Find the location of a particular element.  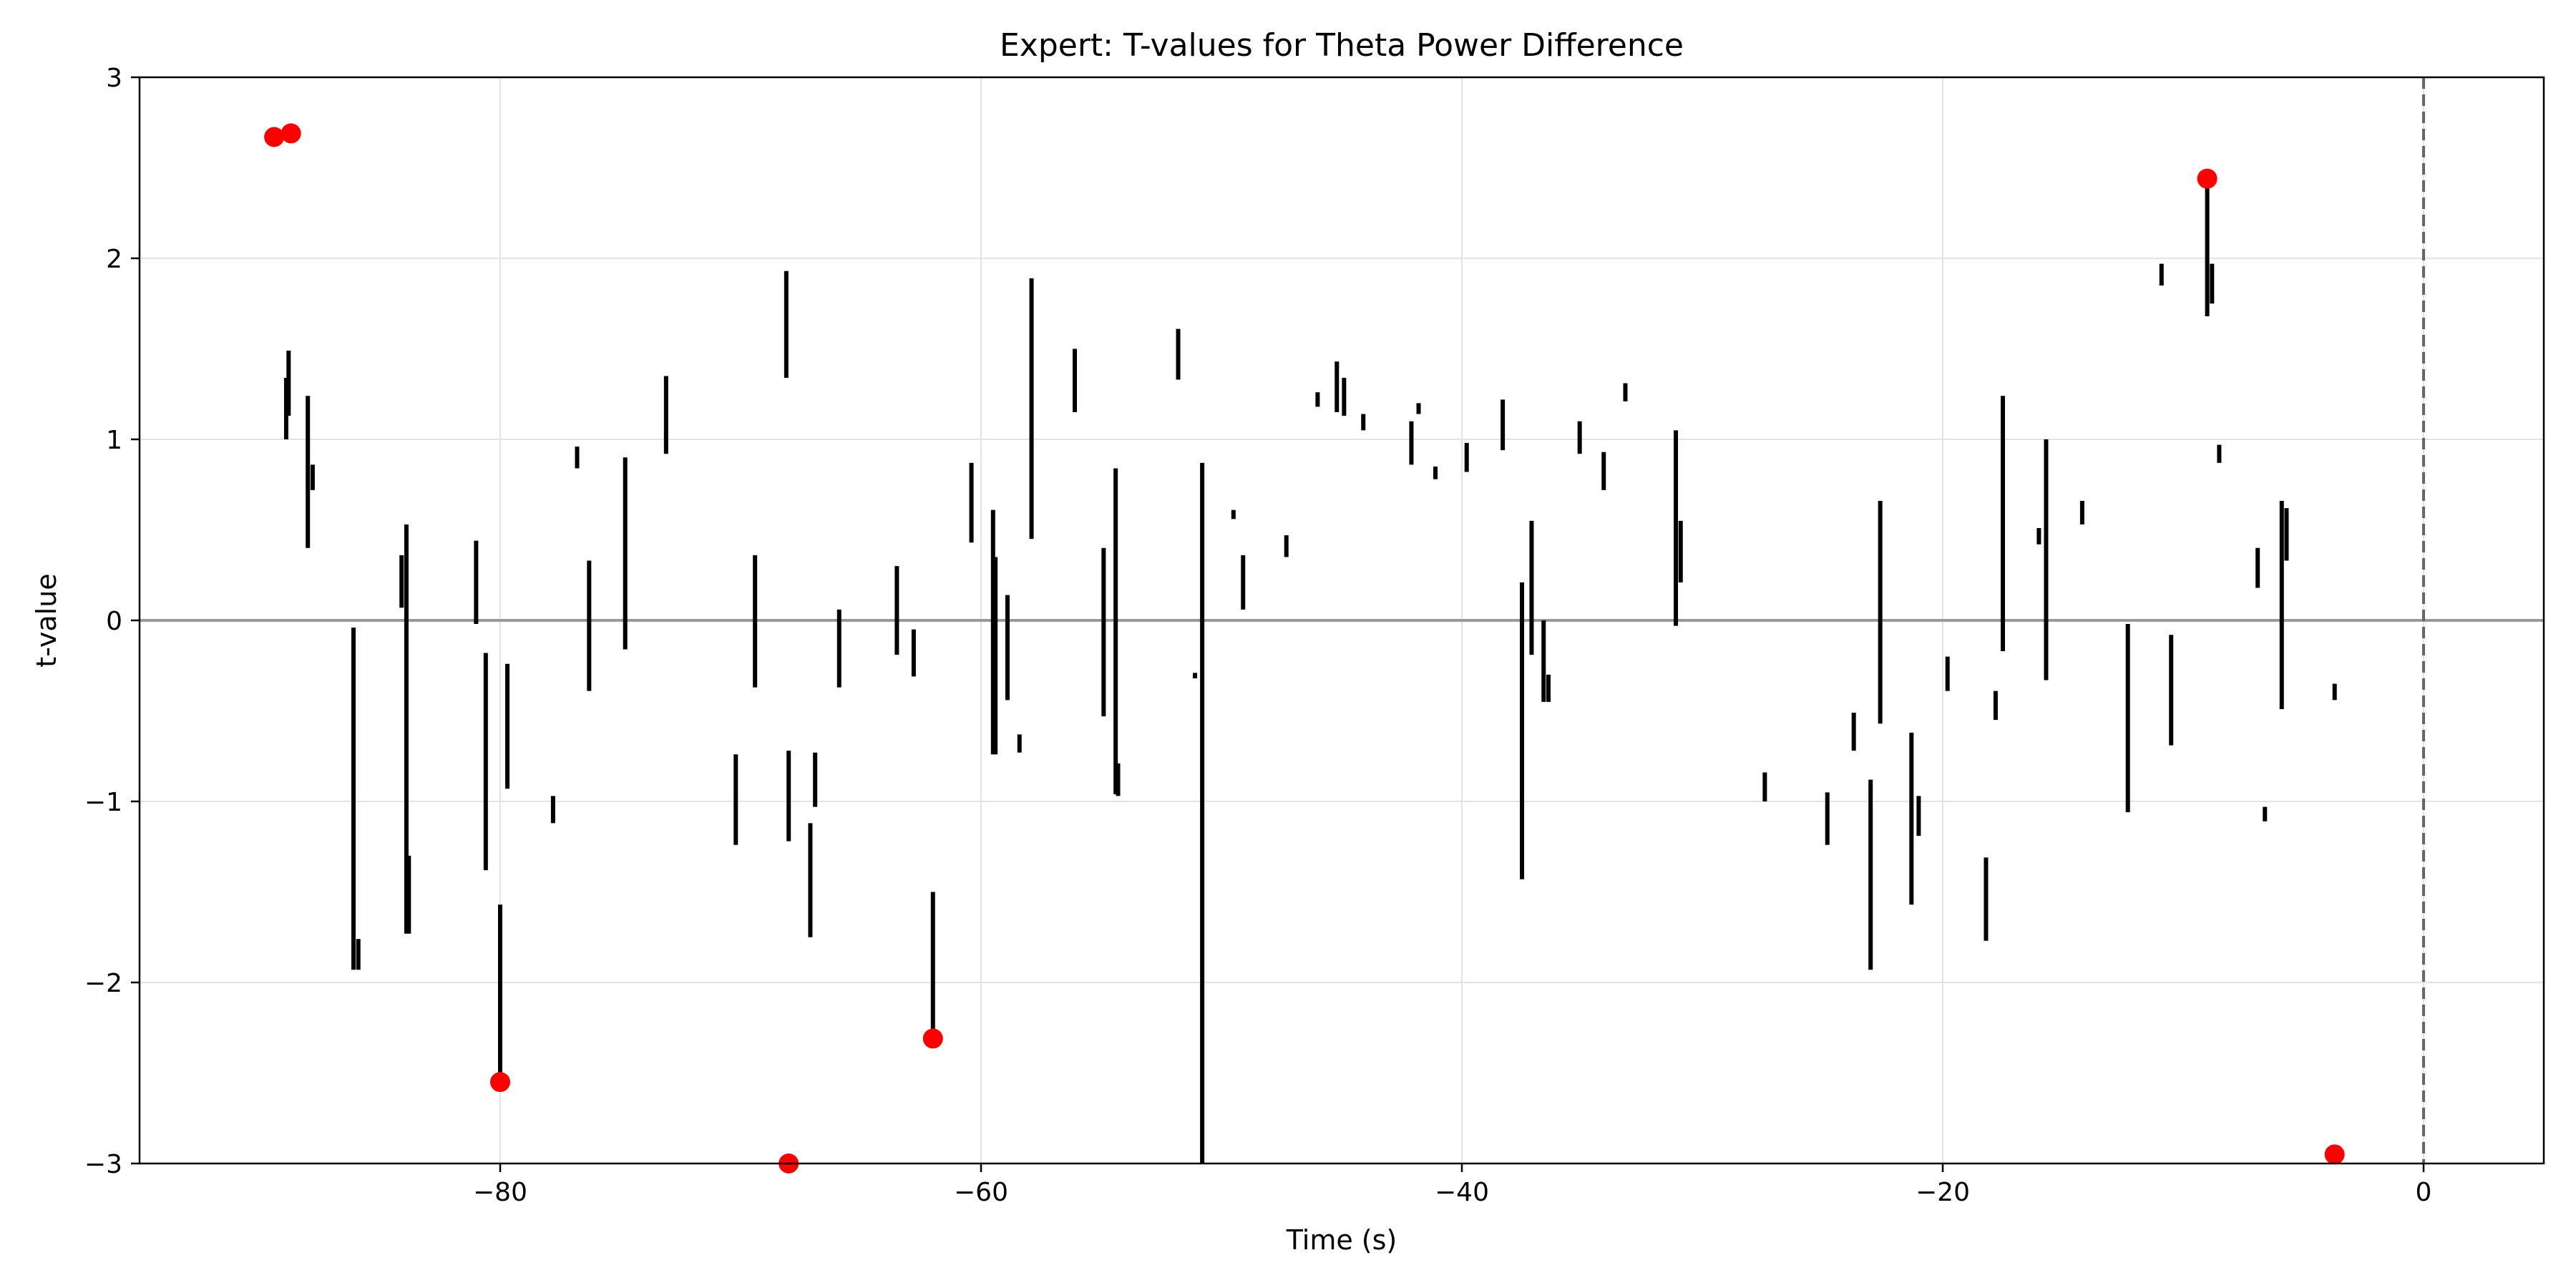

y-tick-label: 0 is located at coordinates (114, 621).